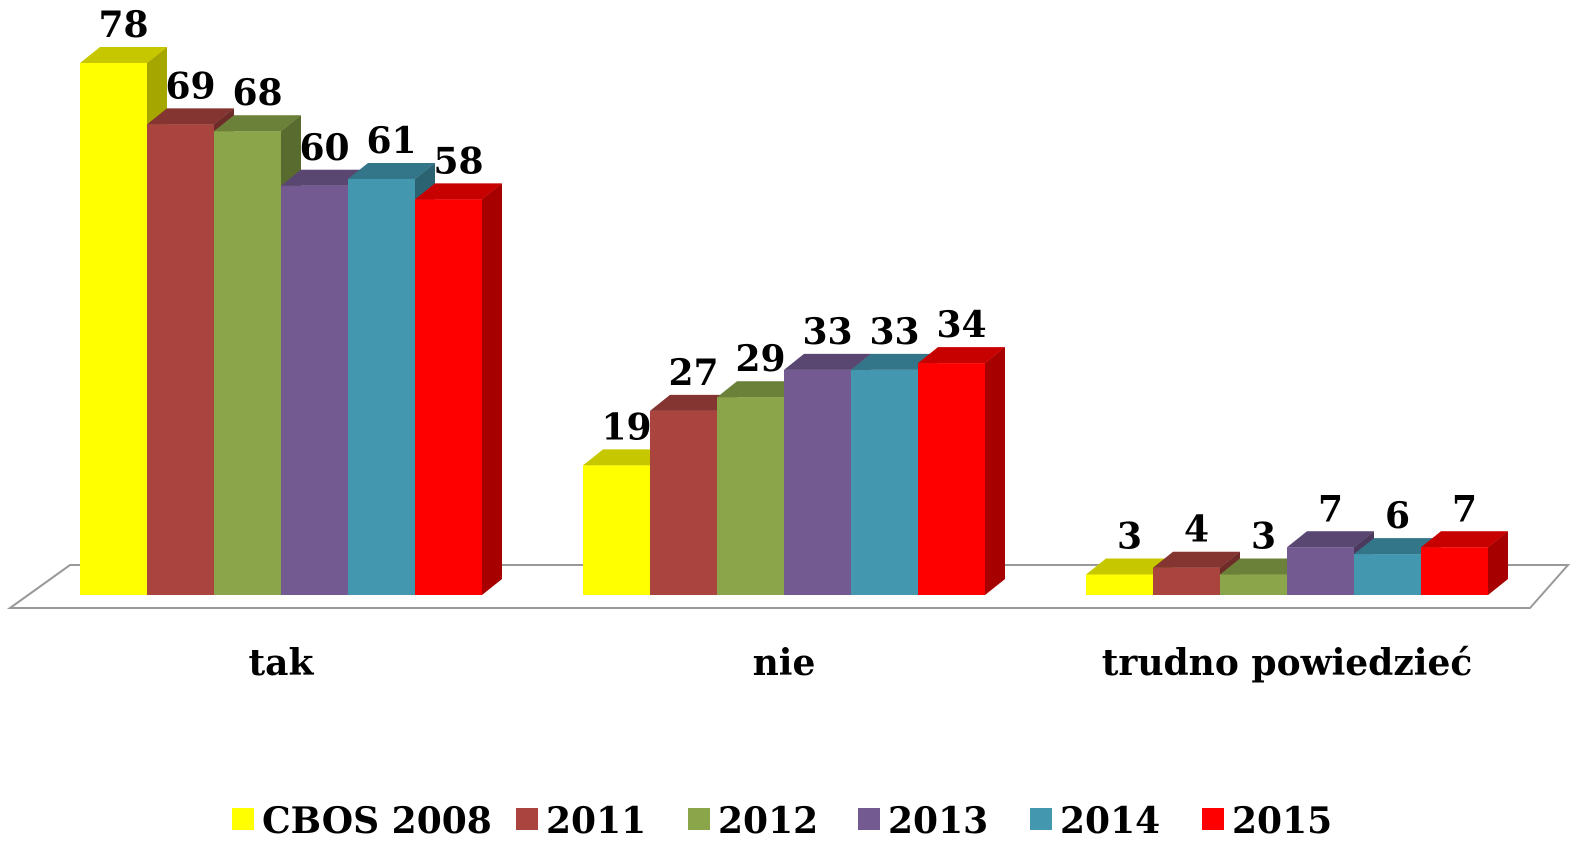 This screenshot has height=854, width=1595. What do you see at coordinates (1110, 821) in the screenshot?
I see `legend-label: 2014` at bounding box center [1110, 821].